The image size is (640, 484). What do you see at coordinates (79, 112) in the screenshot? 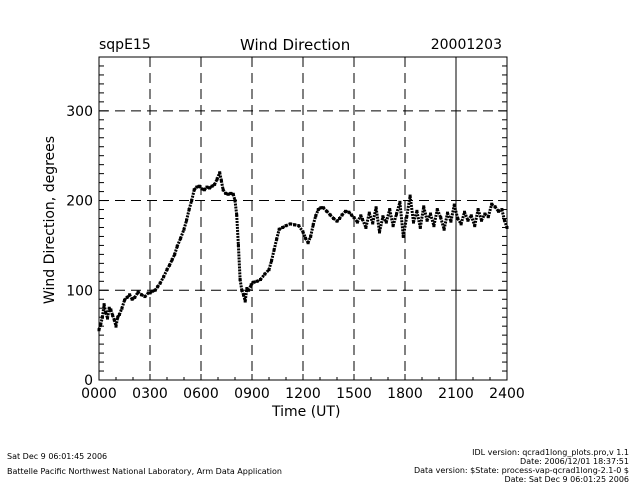
I see `y-tick-label: 300` at bounding box center [79, 112].